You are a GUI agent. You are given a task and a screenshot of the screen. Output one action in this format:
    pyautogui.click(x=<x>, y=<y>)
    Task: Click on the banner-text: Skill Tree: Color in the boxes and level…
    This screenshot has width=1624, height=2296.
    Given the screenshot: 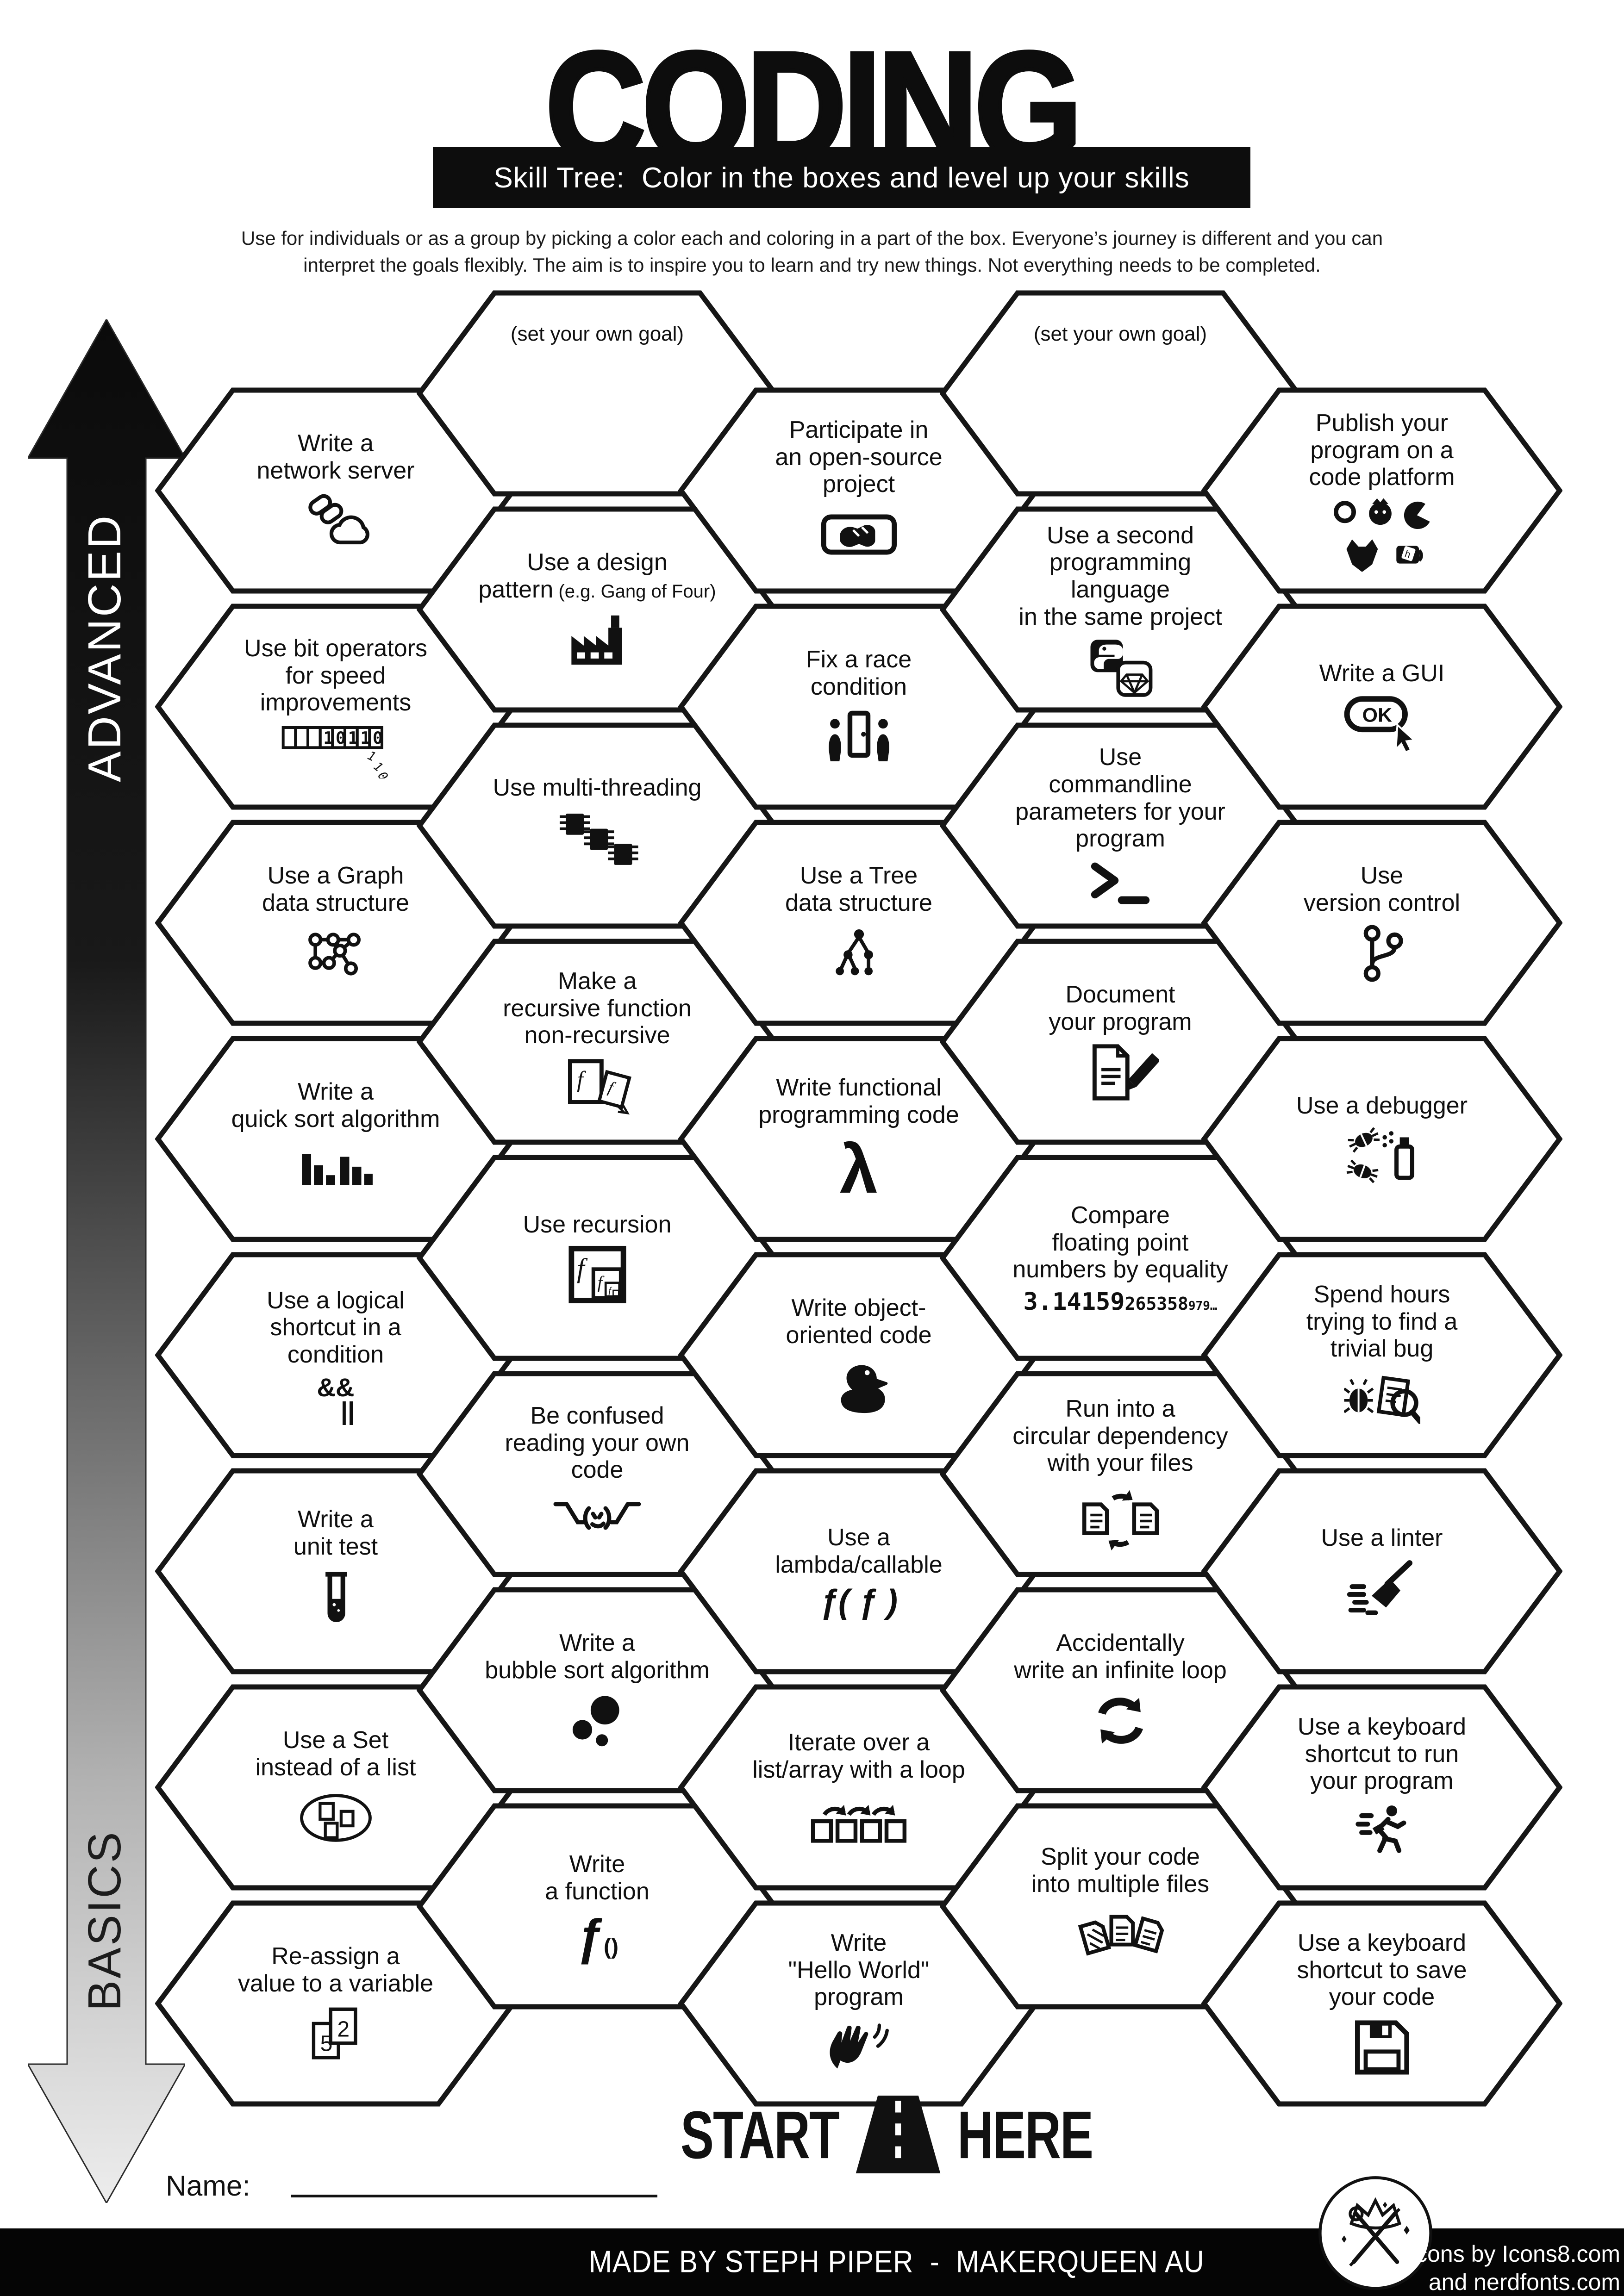 What is the action you would take?
    pyautogui.click(x=841, y=178)
    